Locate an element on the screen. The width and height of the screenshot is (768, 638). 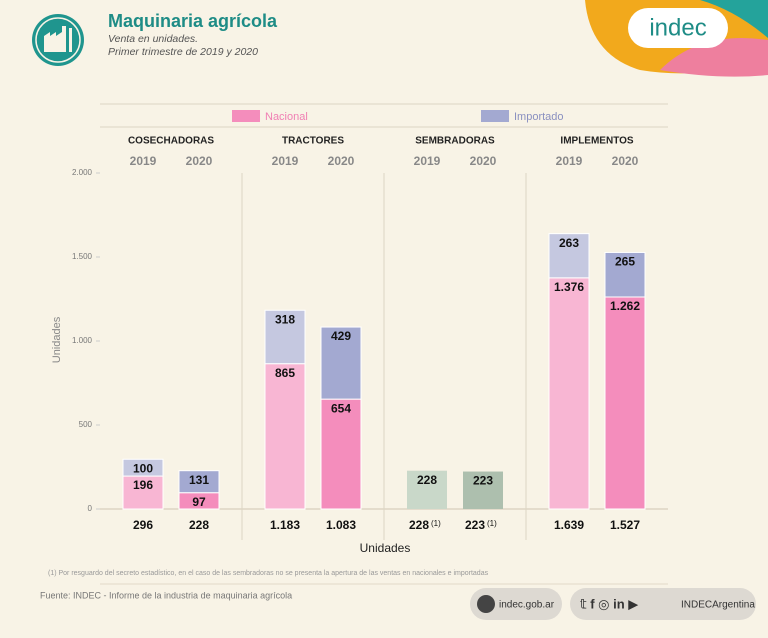
social-handle: INDECArgentina is located at coordinates (718, 605).